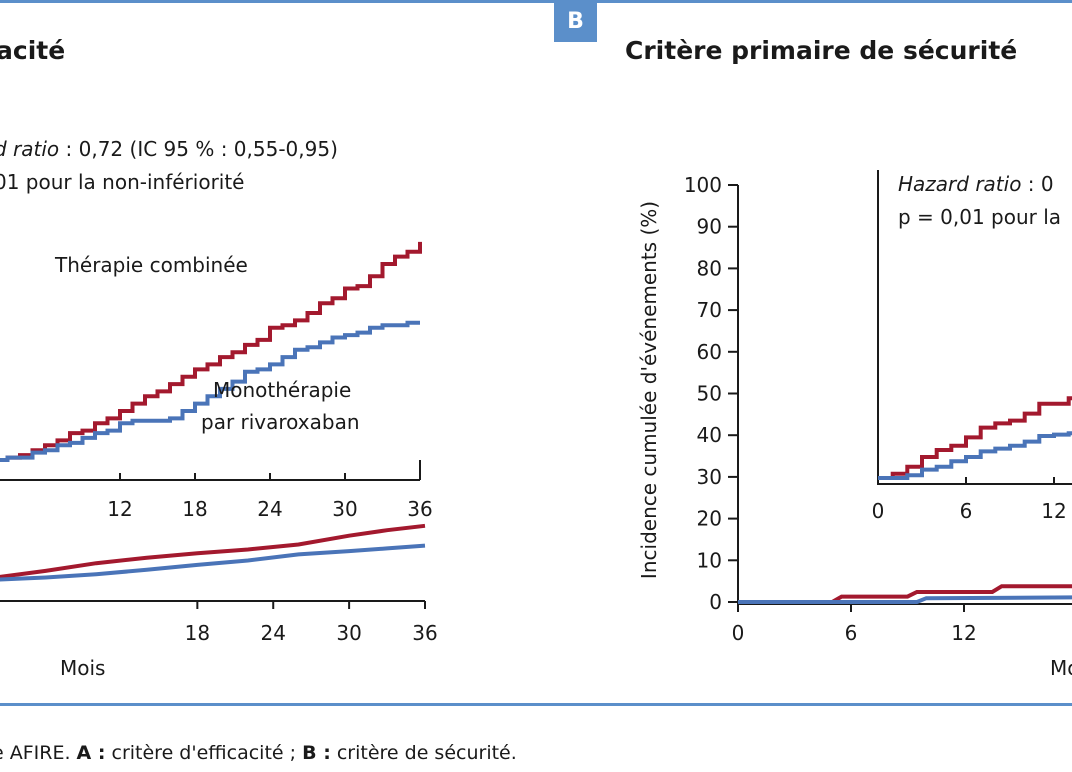  Describe the element at coordinates (905, 599) in the screenshot. I see `panel-b-main-series-mono` at that location.